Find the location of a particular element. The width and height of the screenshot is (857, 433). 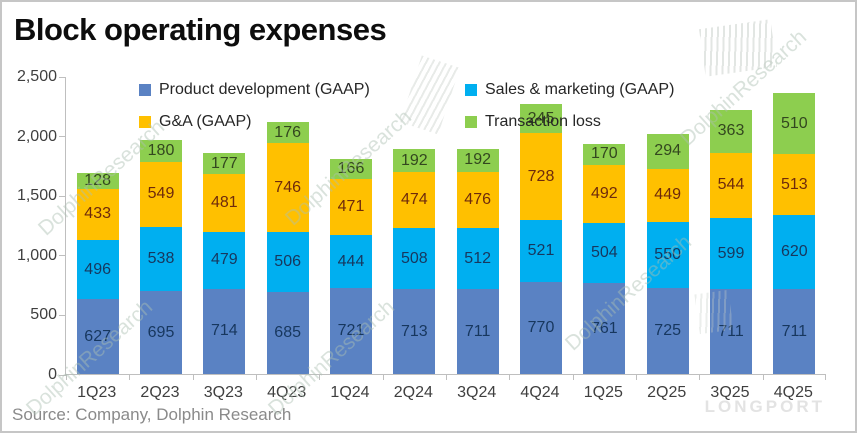

bar-segment: 510 is located at coordinates (794, 124).